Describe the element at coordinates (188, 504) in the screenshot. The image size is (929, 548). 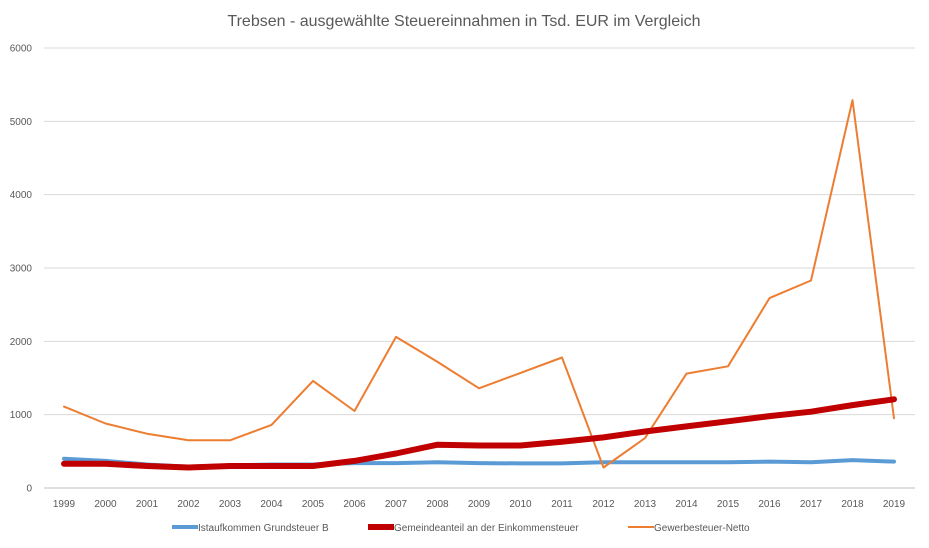
I see `x-tick-label: 2002` at that location.